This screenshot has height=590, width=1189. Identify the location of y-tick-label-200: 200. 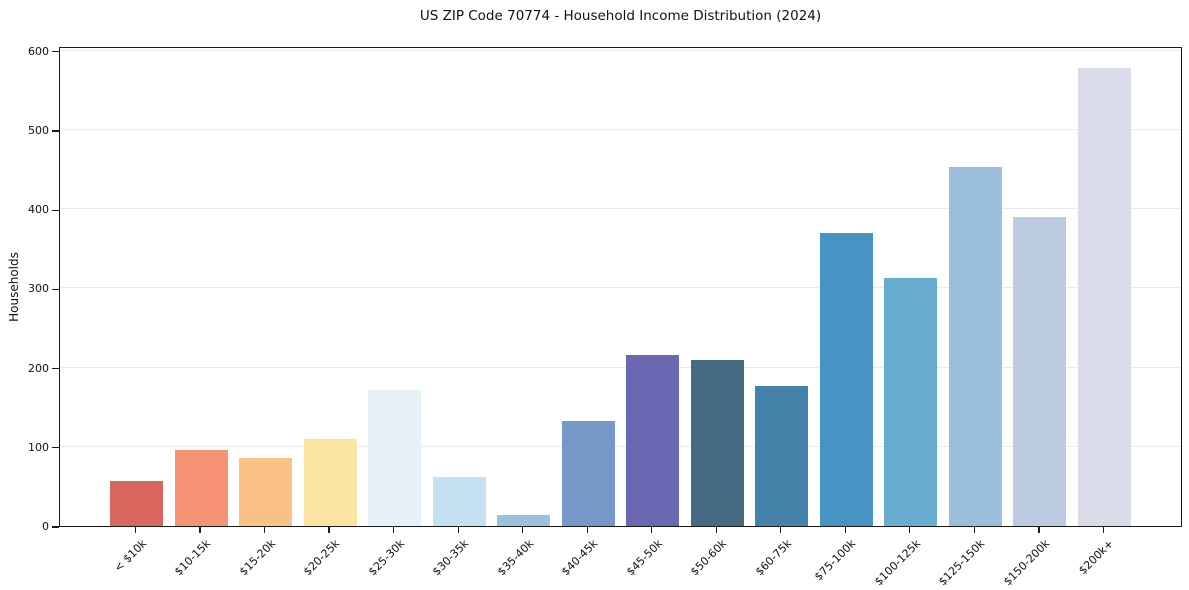
(38, 368).